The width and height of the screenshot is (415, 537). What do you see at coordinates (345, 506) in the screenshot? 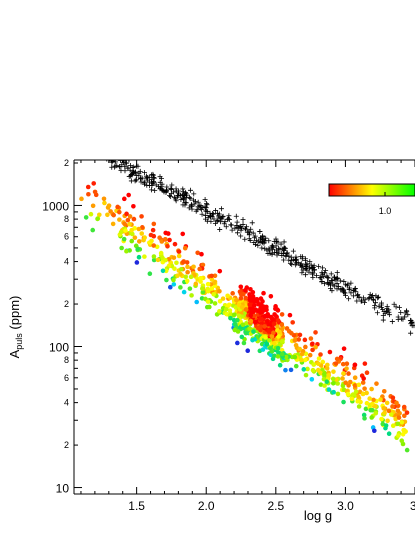
I see `x-tick-label: 3.0` at bounding box center [345, 506].